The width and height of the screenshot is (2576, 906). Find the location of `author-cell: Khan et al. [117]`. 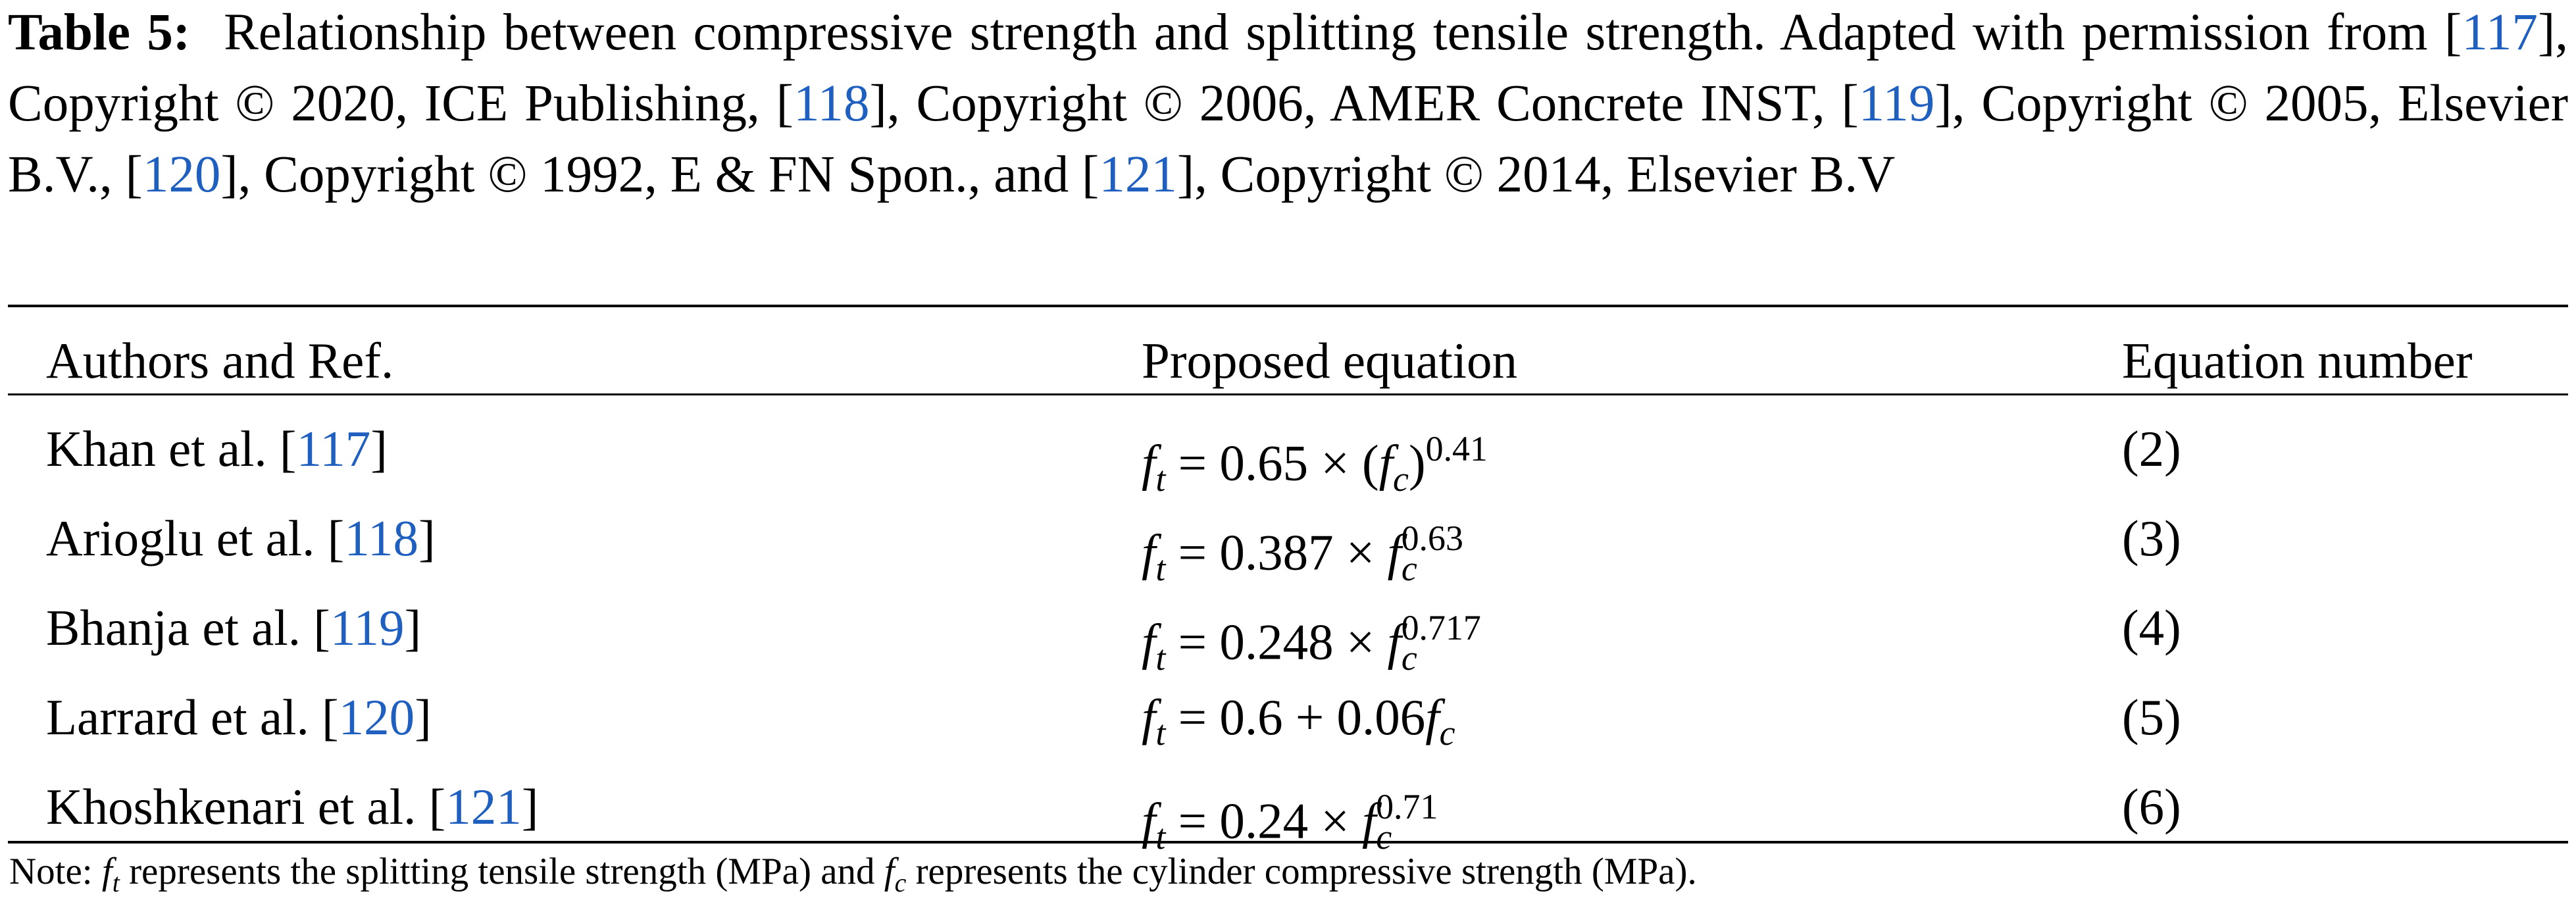

author-cell: Khan et al. [117] is located at coordinates (217, 449).